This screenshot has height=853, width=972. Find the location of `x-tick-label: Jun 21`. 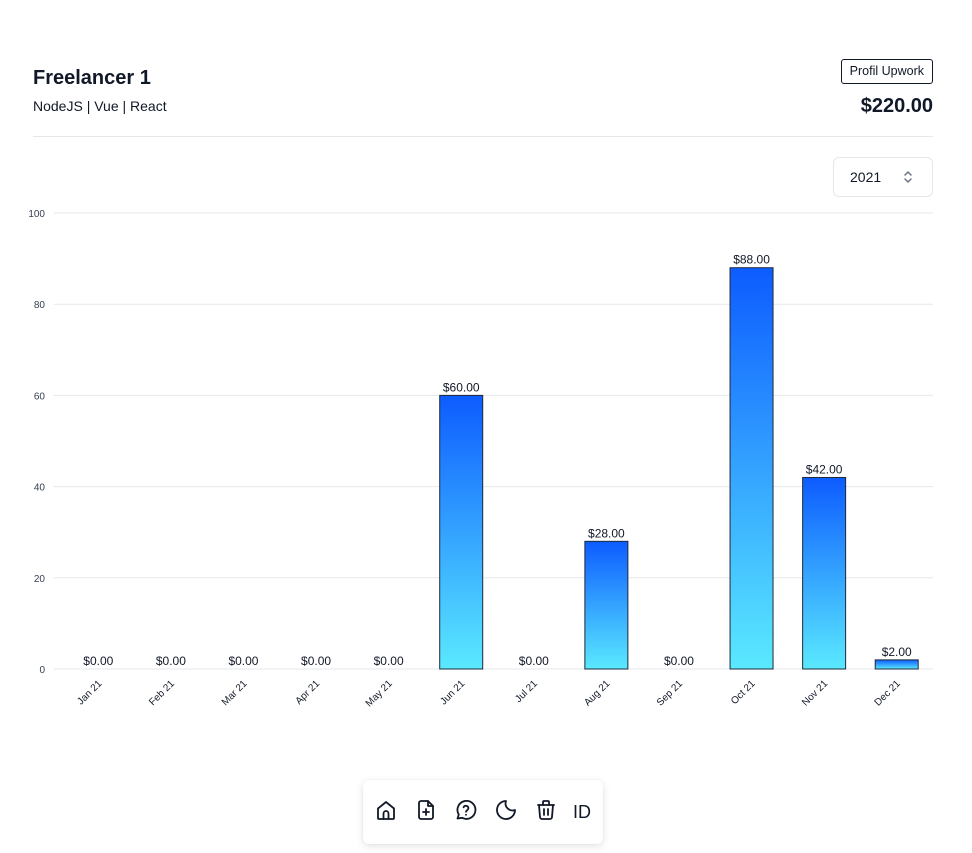

x-tick-label: Jun 21 is located at coordinates (452, 692).